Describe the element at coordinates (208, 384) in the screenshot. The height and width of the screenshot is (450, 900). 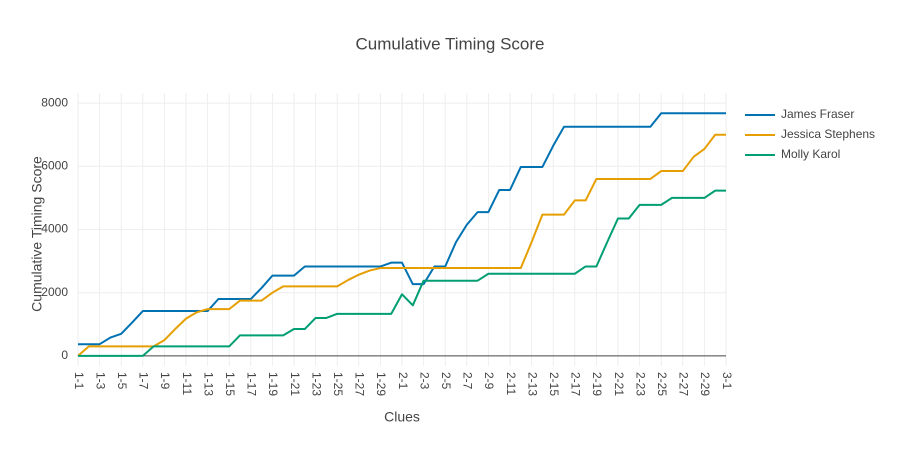
I see `x-tick-label: 1-13` at that location.